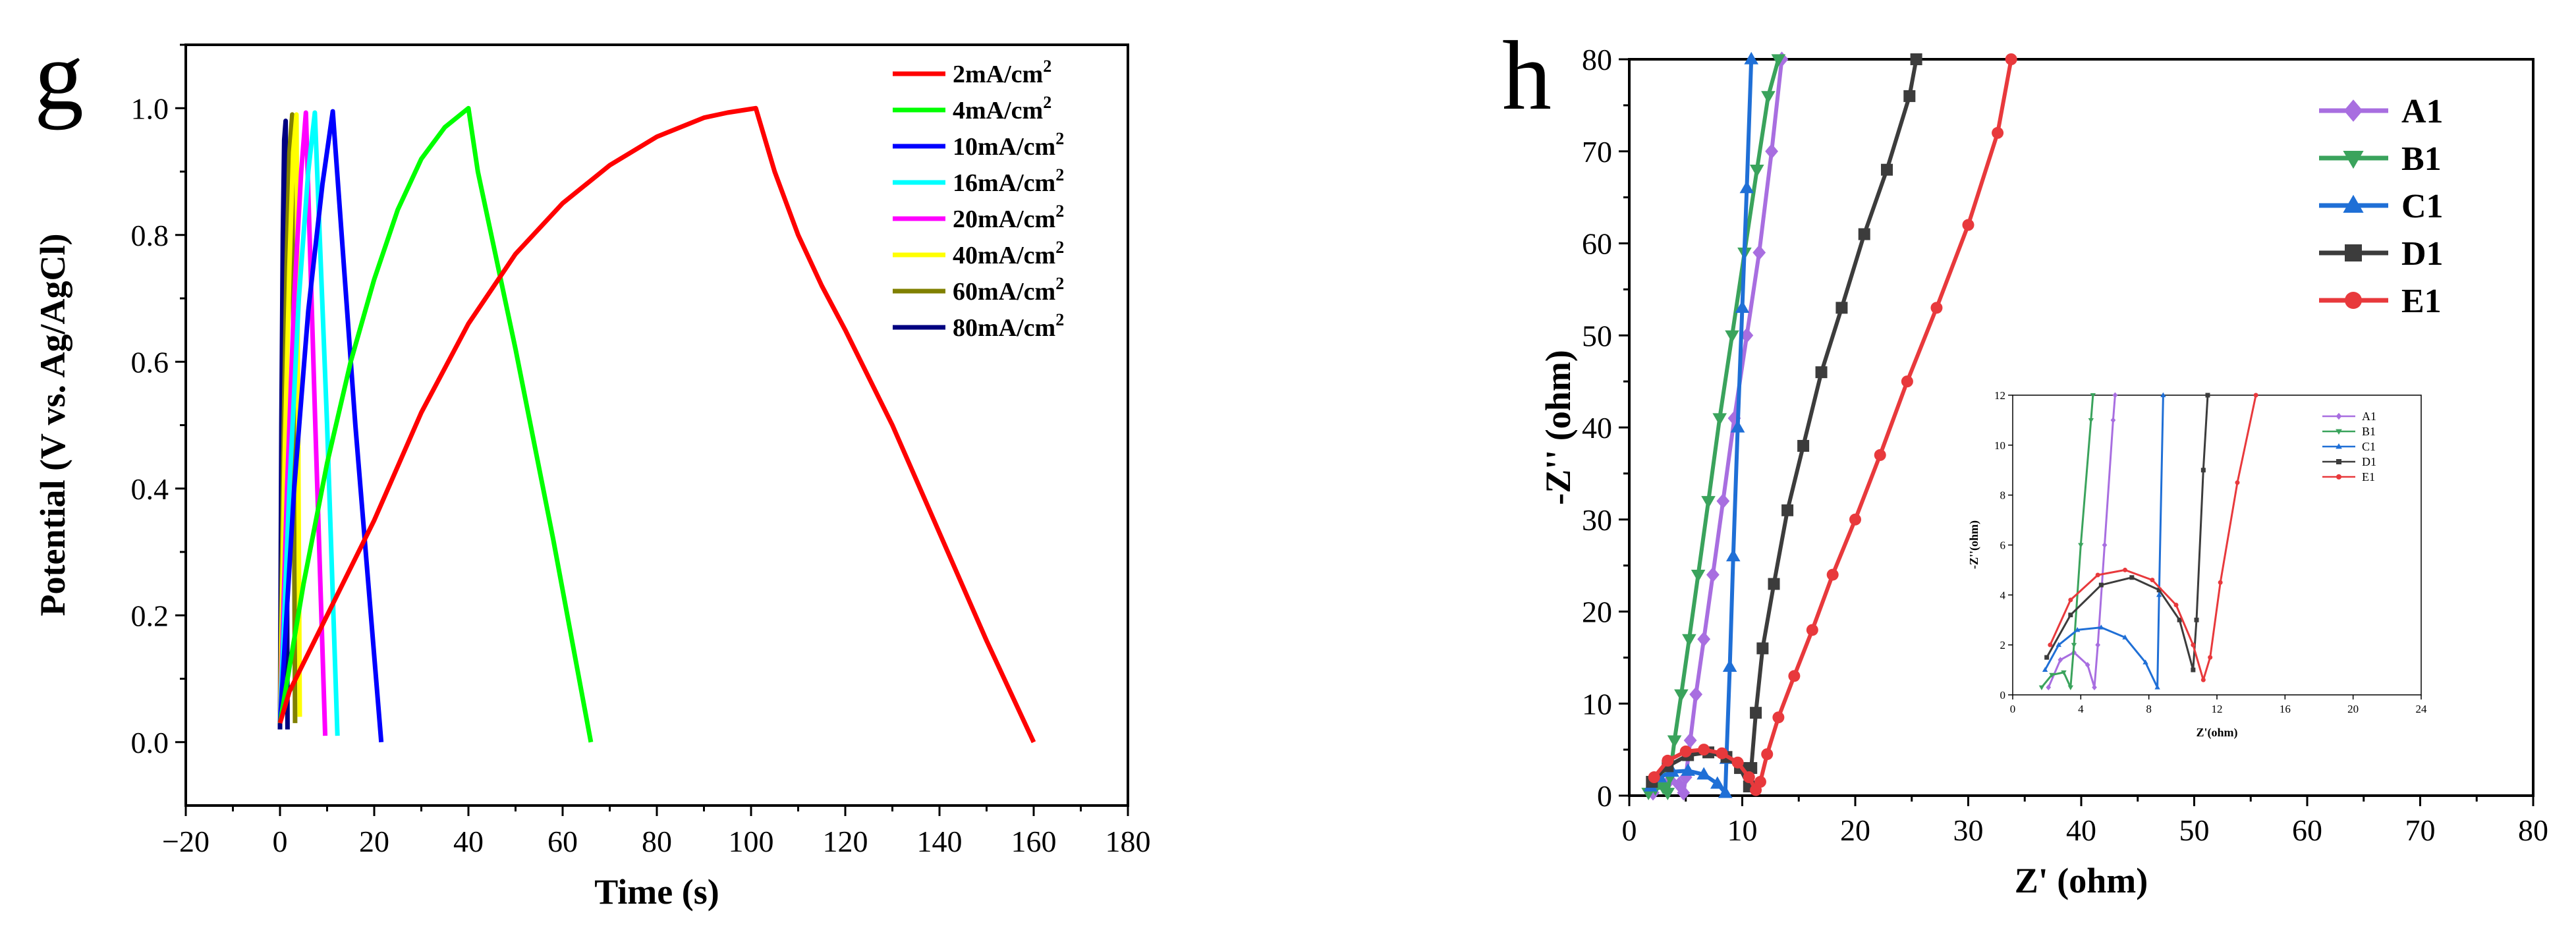 Image resolution: width=2576 pixels, height=930 pixels. Describe the element at coordinates (845, 842) in the screenshot. I see `x-tick-label: 120` at that location.